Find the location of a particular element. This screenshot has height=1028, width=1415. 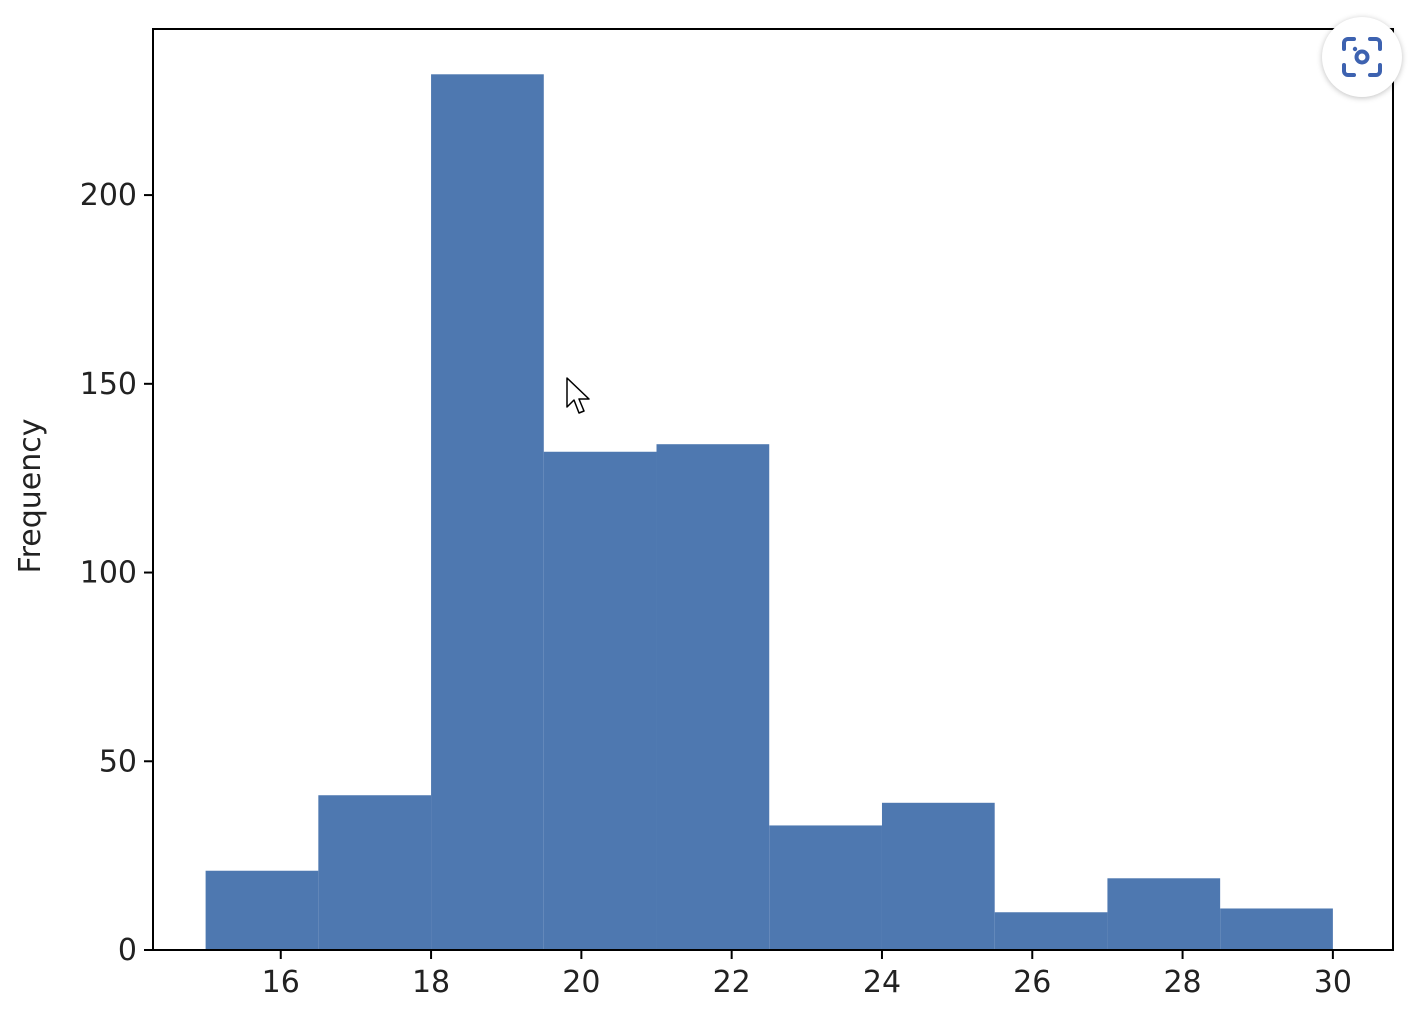

y-tick-label: 100 is located at coordinates (108, 573).